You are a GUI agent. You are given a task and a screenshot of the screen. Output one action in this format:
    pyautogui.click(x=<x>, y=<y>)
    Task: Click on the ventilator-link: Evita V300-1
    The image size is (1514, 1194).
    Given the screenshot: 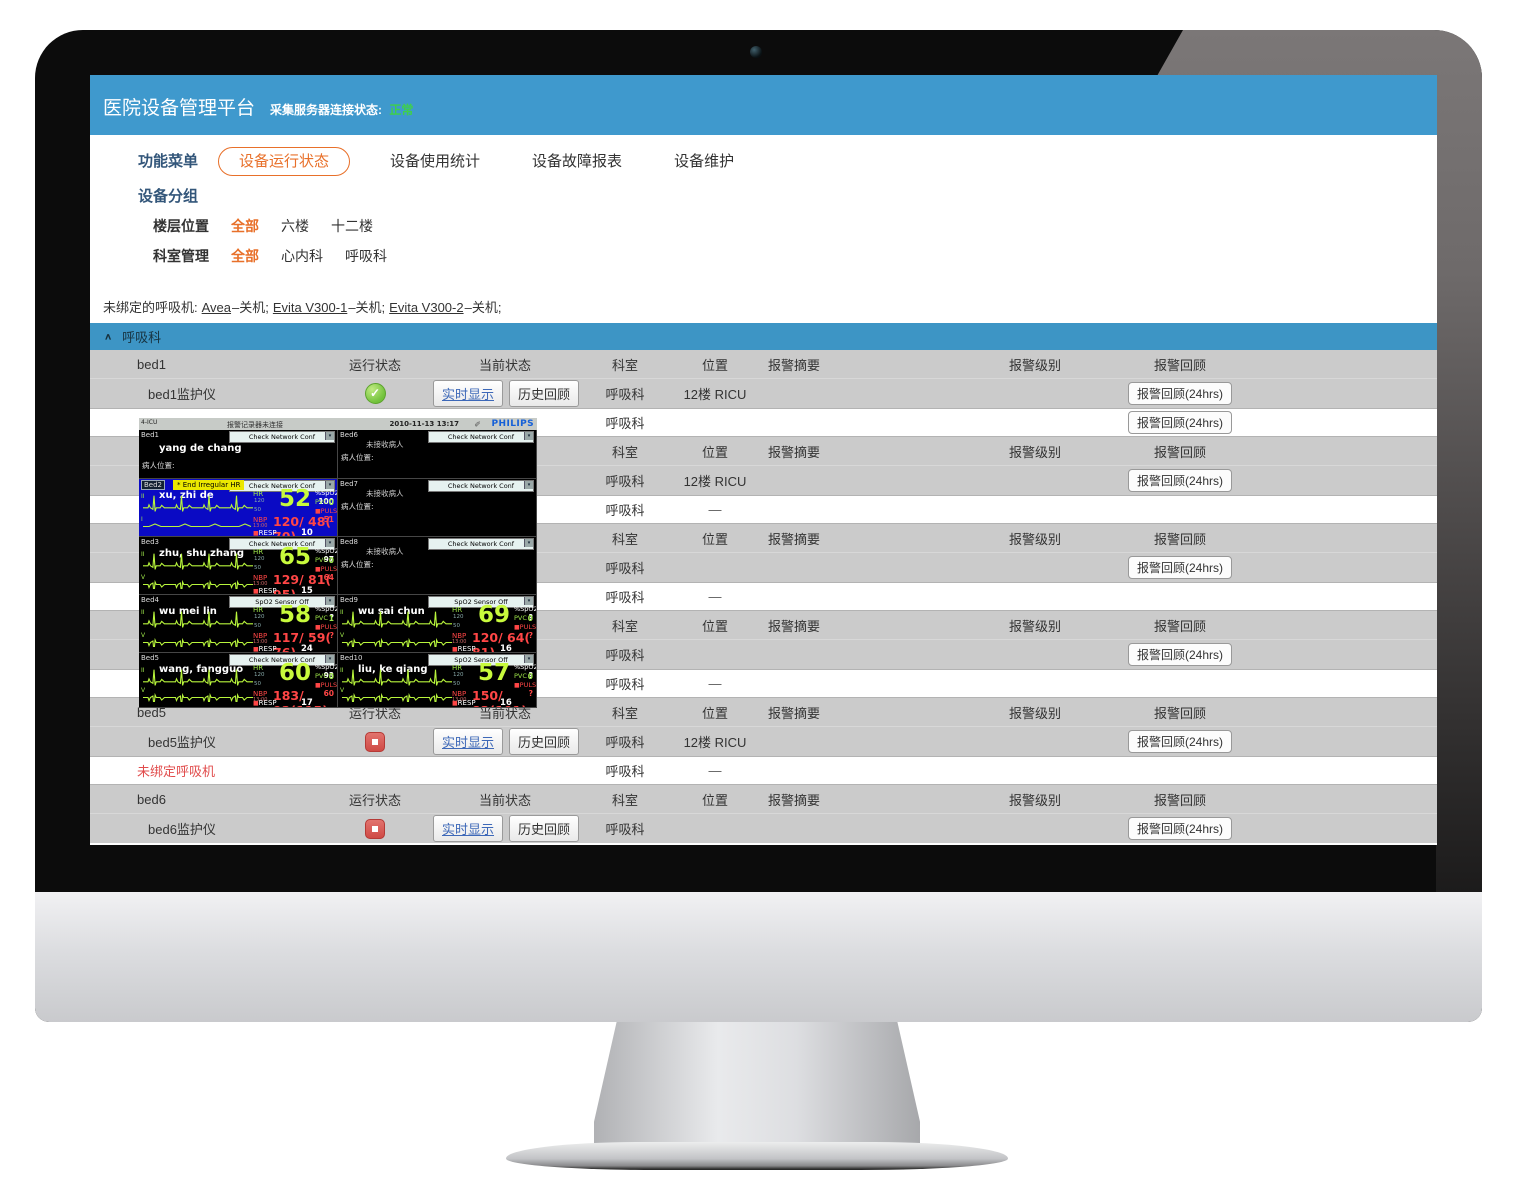 What is the action you would take?
    pyautogui.click(x=310, y=307)
    